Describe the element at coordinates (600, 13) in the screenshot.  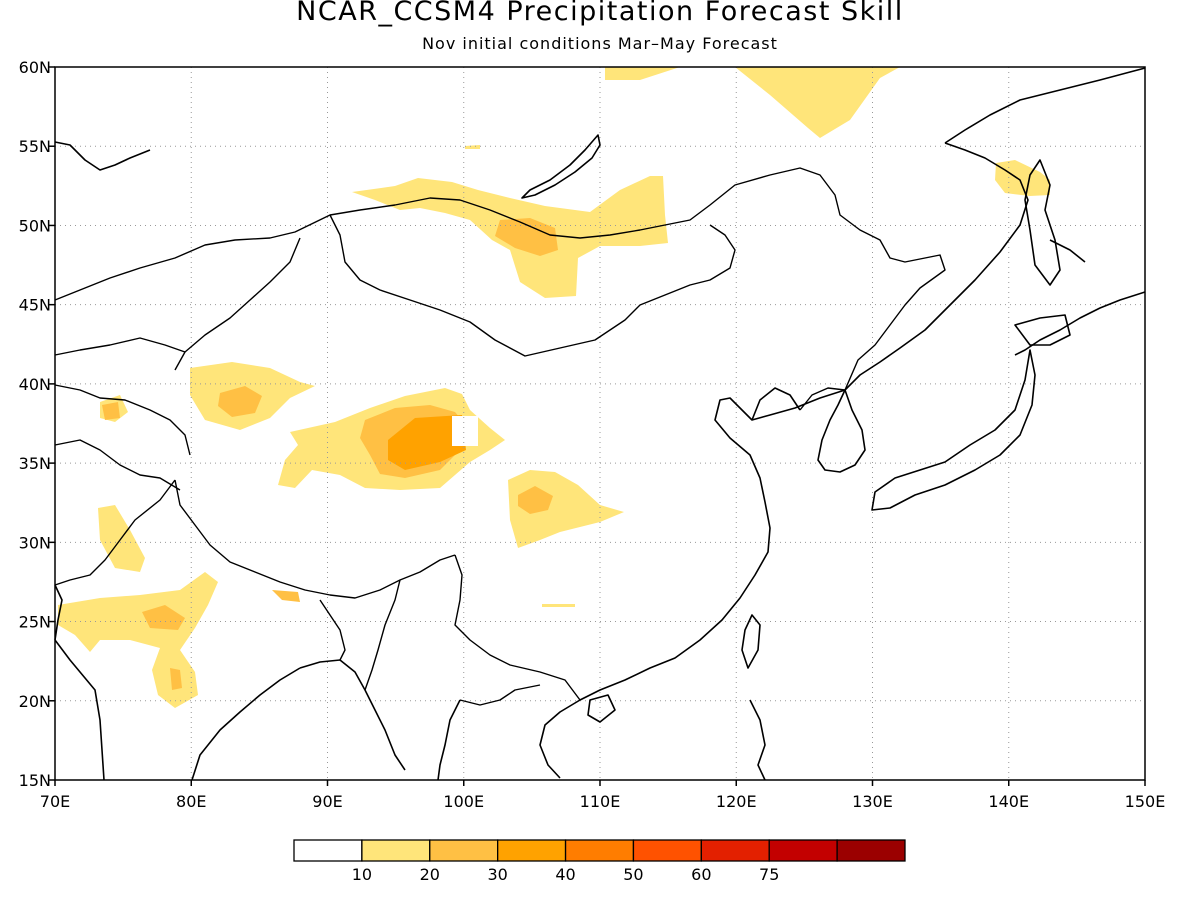
I see `map-title: NCAR_CCSM4 Precipitation Forecast Skill` at that location.